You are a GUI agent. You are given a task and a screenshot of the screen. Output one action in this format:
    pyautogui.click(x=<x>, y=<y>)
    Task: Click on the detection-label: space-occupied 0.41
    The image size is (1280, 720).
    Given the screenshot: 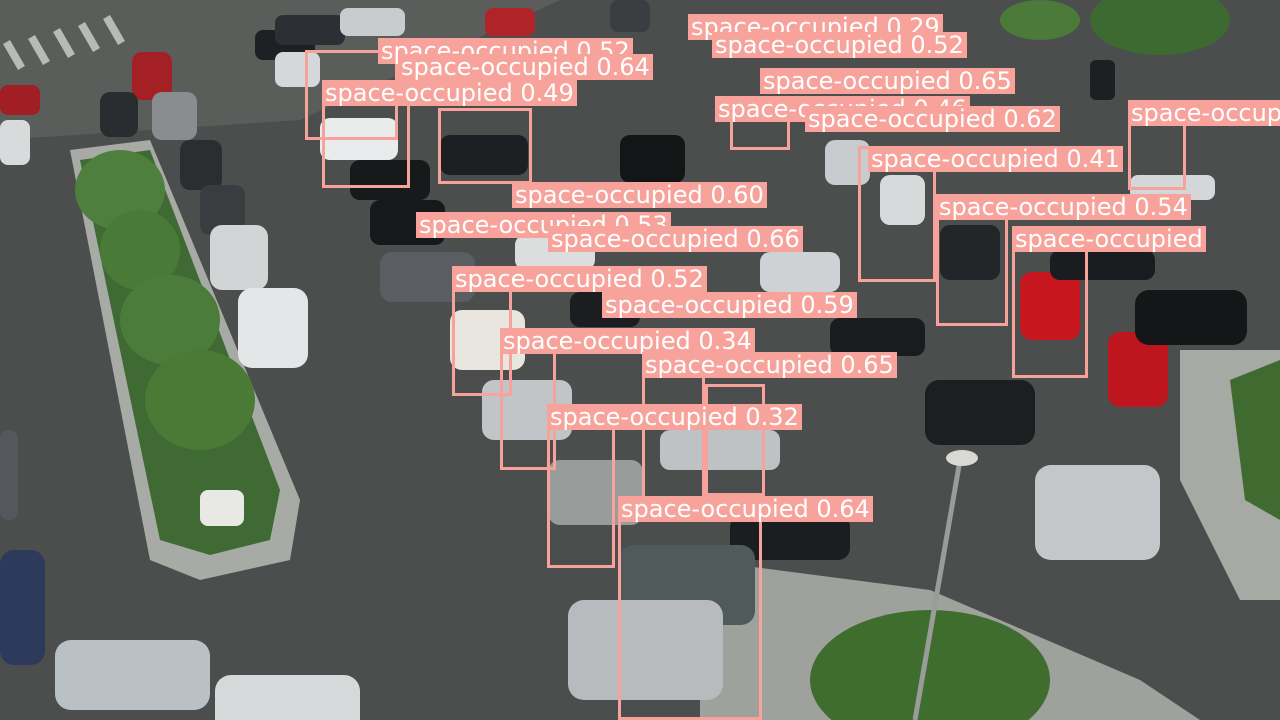 What is the action you would take?
    pyautogui.click(x=995, y=159)
    